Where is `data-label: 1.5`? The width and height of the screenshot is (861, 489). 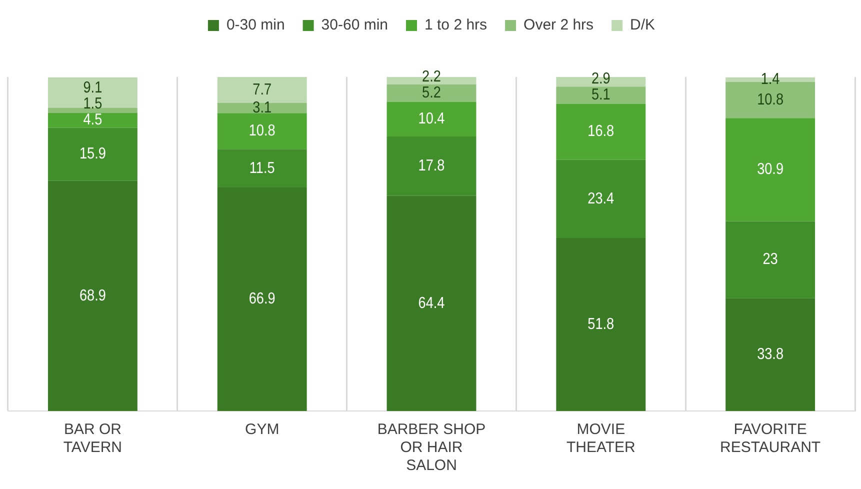 data-label: 1.5 is located at coordinates (92, 104).